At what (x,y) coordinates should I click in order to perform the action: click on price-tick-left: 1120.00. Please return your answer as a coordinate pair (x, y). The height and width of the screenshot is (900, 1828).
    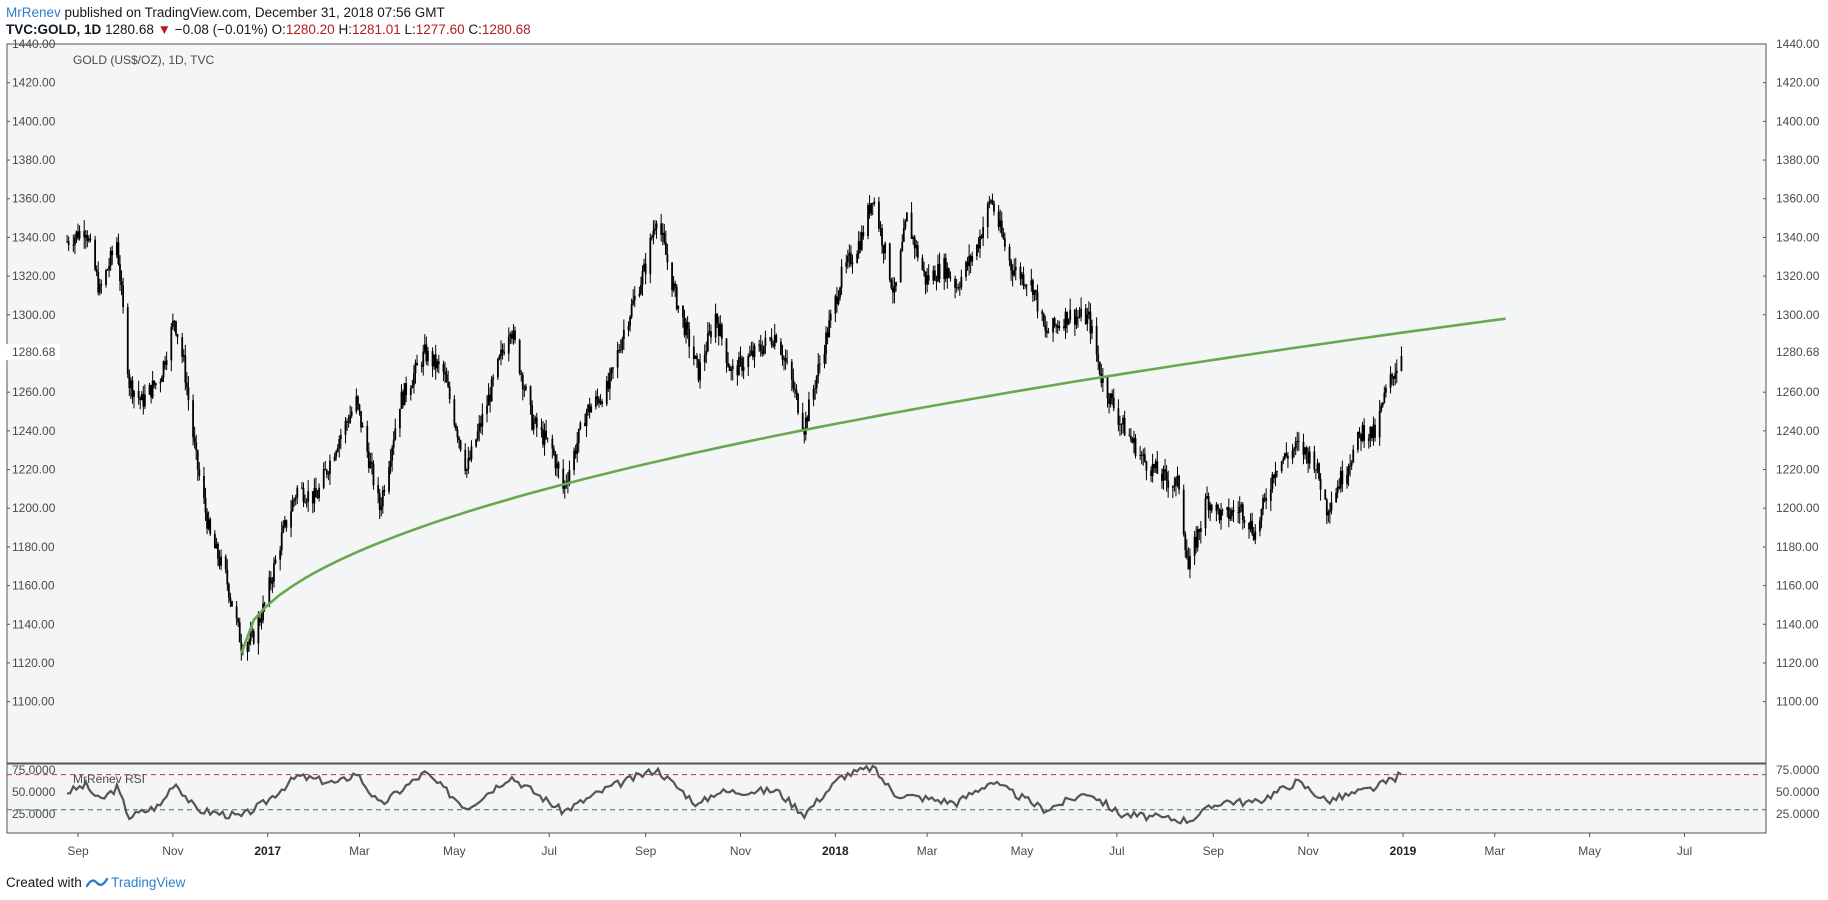
    Looking at the image, I should click on (33, 663).